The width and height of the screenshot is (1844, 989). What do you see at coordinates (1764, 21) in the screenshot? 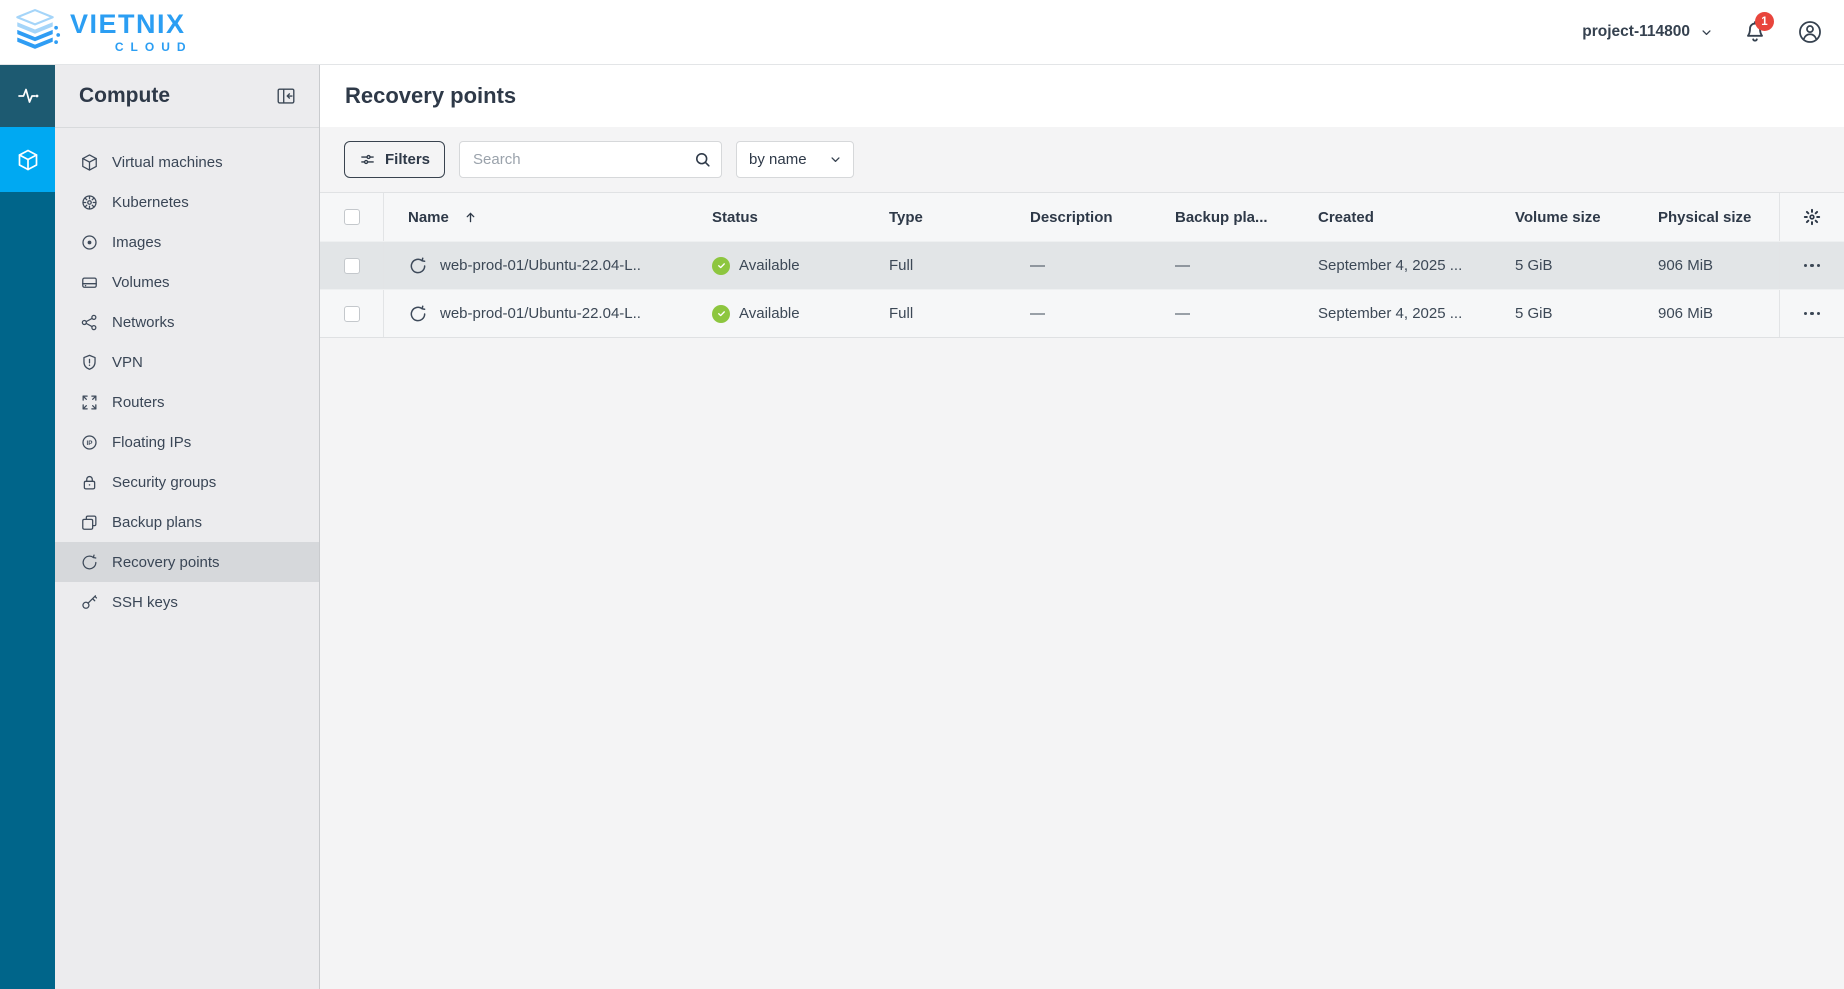
I see `notification-badge: 1` at bounding box center [1764, 21].